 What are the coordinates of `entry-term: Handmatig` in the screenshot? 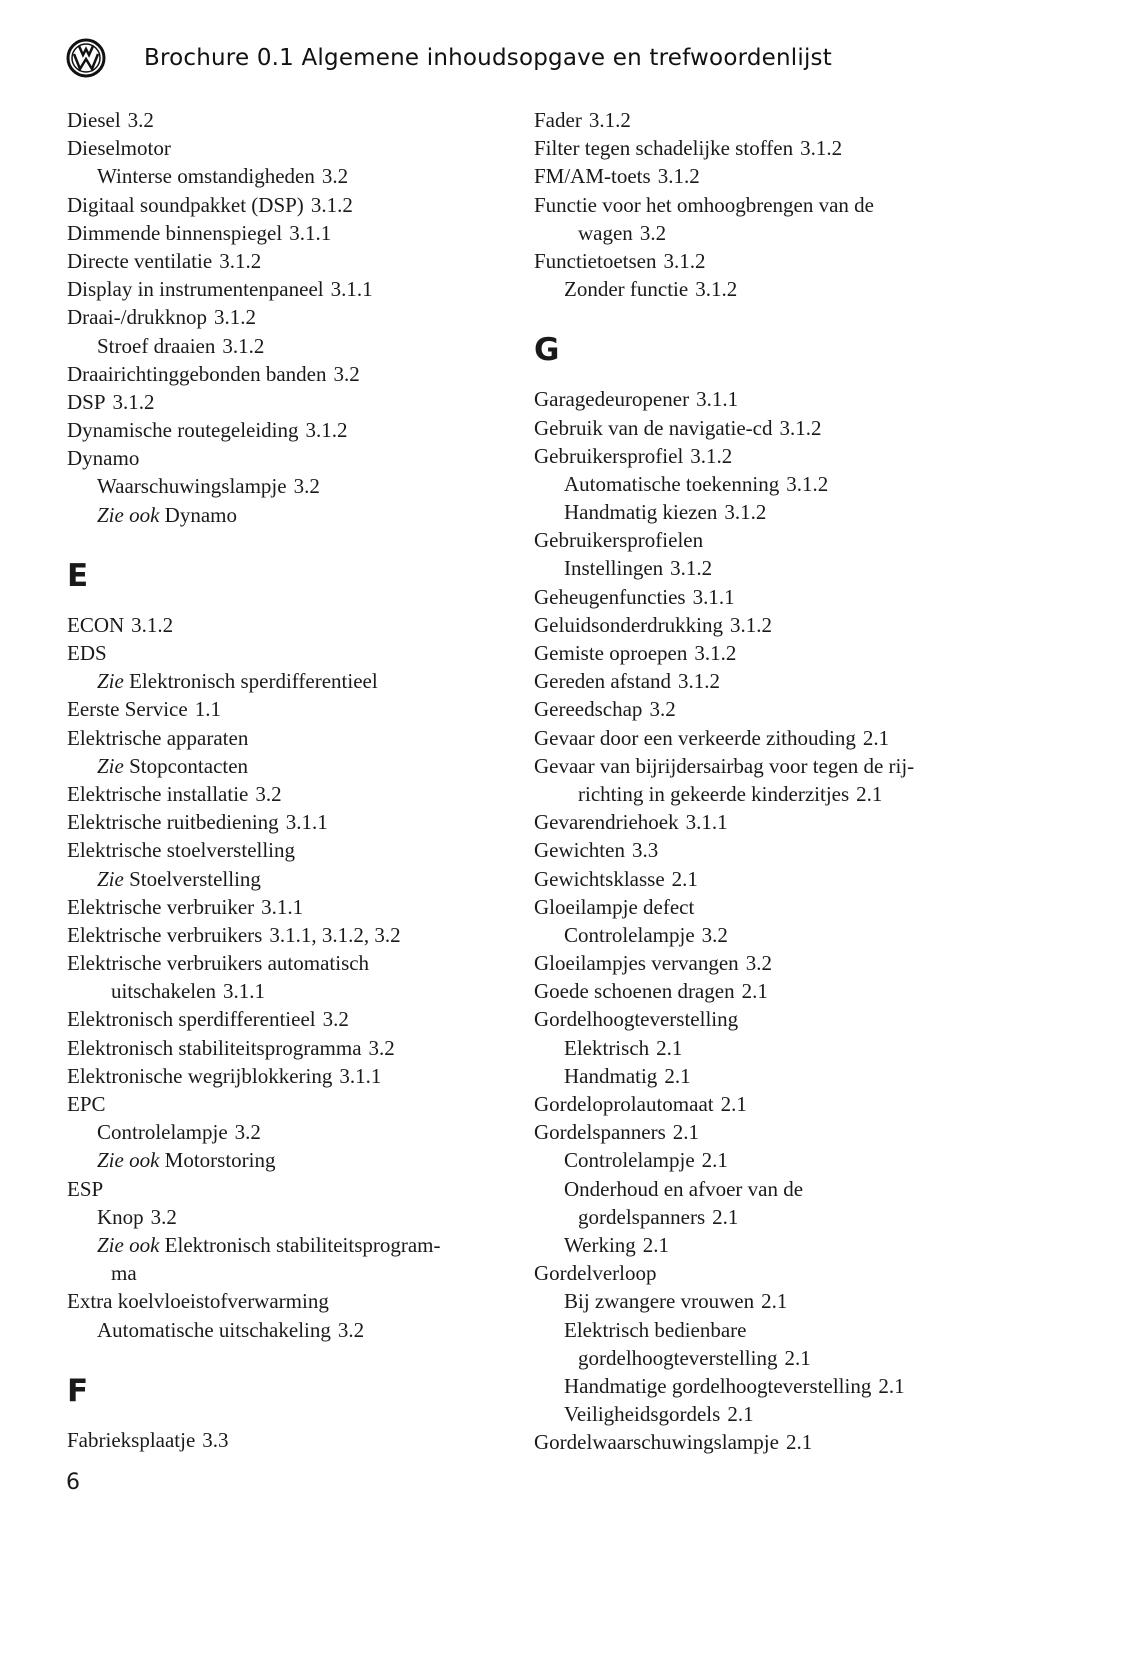 It's located at (611, 1075).